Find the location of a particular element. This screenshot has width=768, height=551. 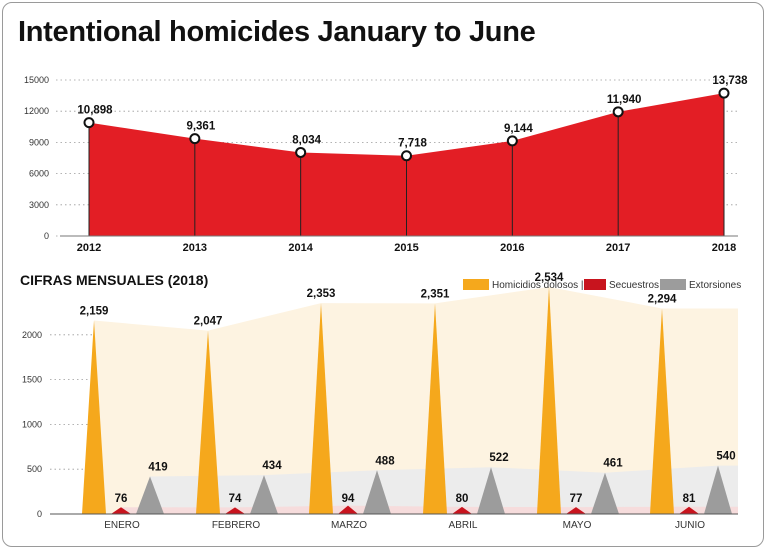

secuestros-value-label: 94 is located at coordinates (348, 499).